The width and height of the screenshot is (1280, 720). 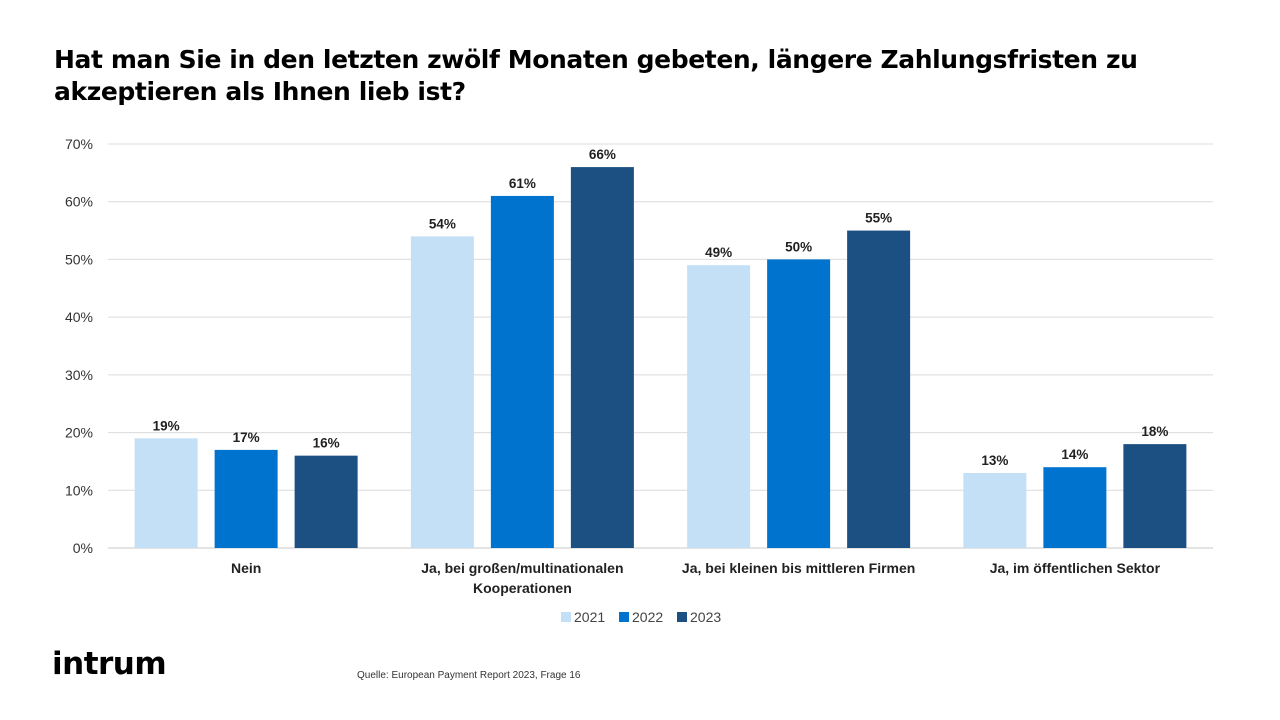 What do you see at coordinates (83, 548) in the screenshot?
I see `y-tick-label: 0%` at bounding box center [83, 548].